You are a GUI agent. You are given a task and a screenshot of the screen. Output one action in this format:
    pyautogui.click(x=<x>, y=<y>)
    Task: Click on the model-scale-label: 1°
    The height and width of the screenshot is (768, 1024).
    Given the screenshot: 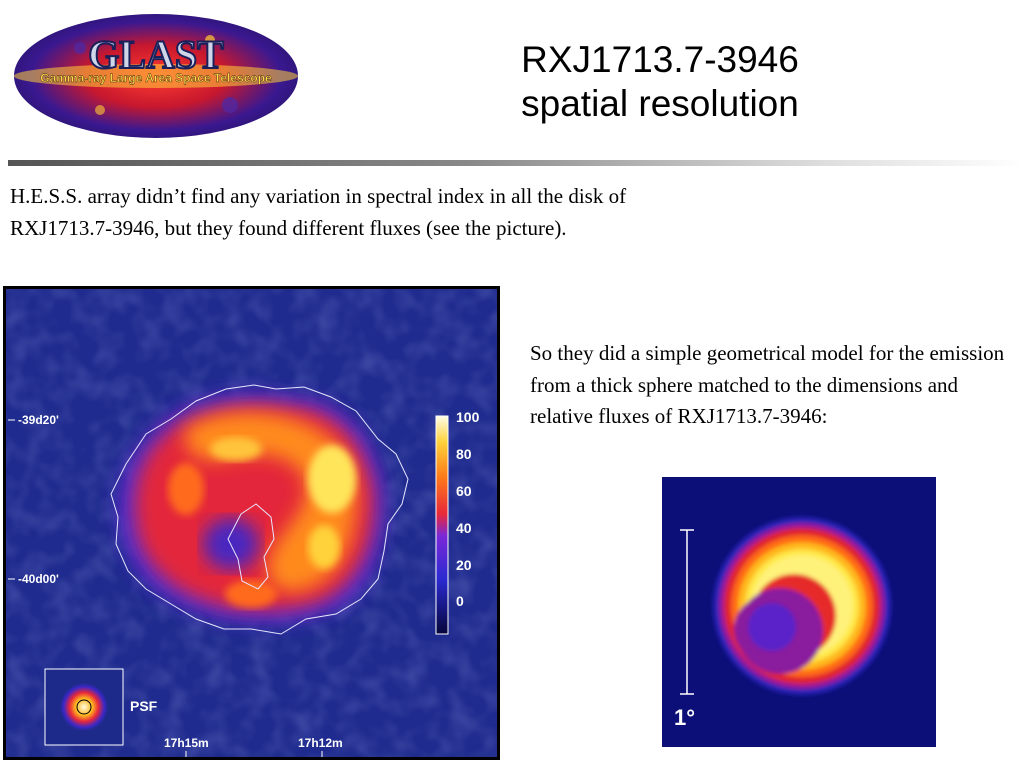 What is the action you would take?
    pyautogui.click(x=684, y=717)
    